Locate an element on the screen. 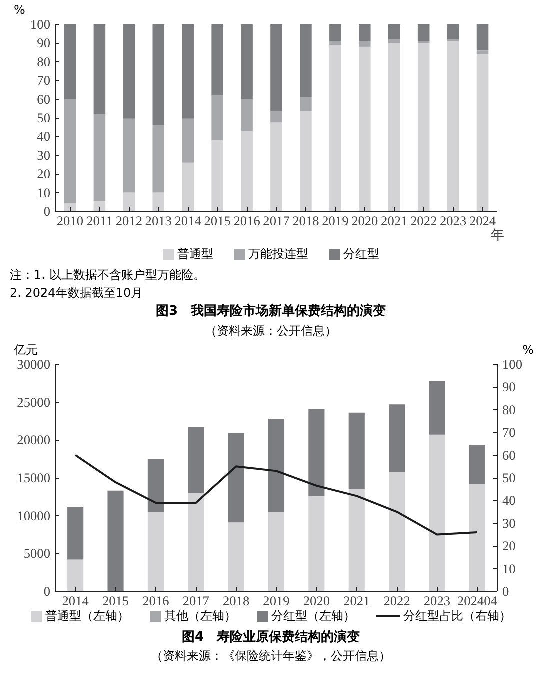 The height and width of the screenshot is (682, 542). x-tick-label: 2018 is located at coordinates (236, 600).